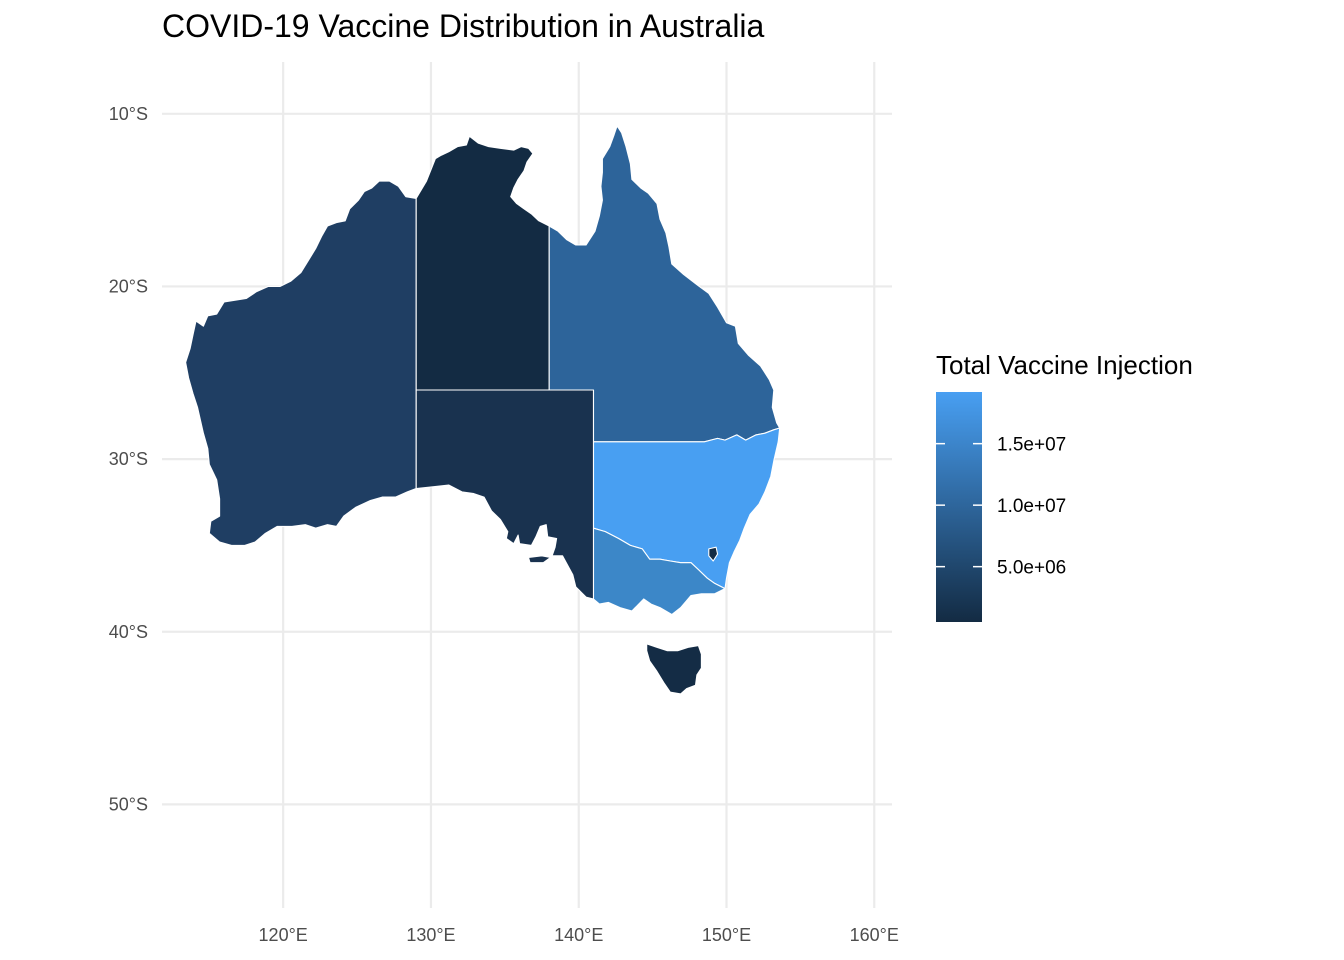 This screenshot has height=960, width=1344. Describe the element at coordinates (1031, 506) in the screenshot. I see `legend-tick-label: 1.0e+07` at that location.